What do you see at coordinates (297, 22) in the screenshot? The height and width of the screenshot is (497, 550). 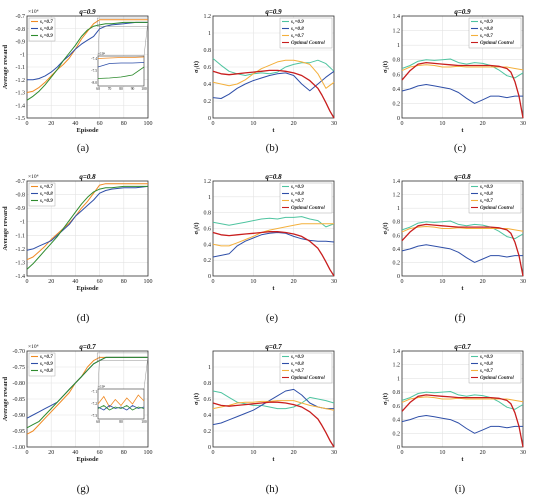 I see `chart-b-legend-entry: s₁=0.9` at bounding box center [297, 22].